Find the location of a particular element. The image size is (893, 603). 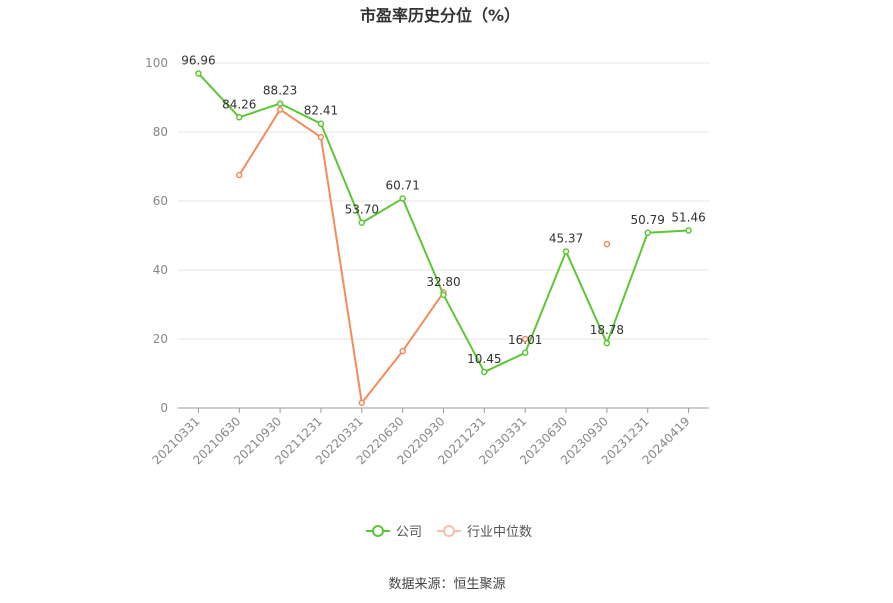

y-tick-label: 20 is located at coordinates (160, 339).